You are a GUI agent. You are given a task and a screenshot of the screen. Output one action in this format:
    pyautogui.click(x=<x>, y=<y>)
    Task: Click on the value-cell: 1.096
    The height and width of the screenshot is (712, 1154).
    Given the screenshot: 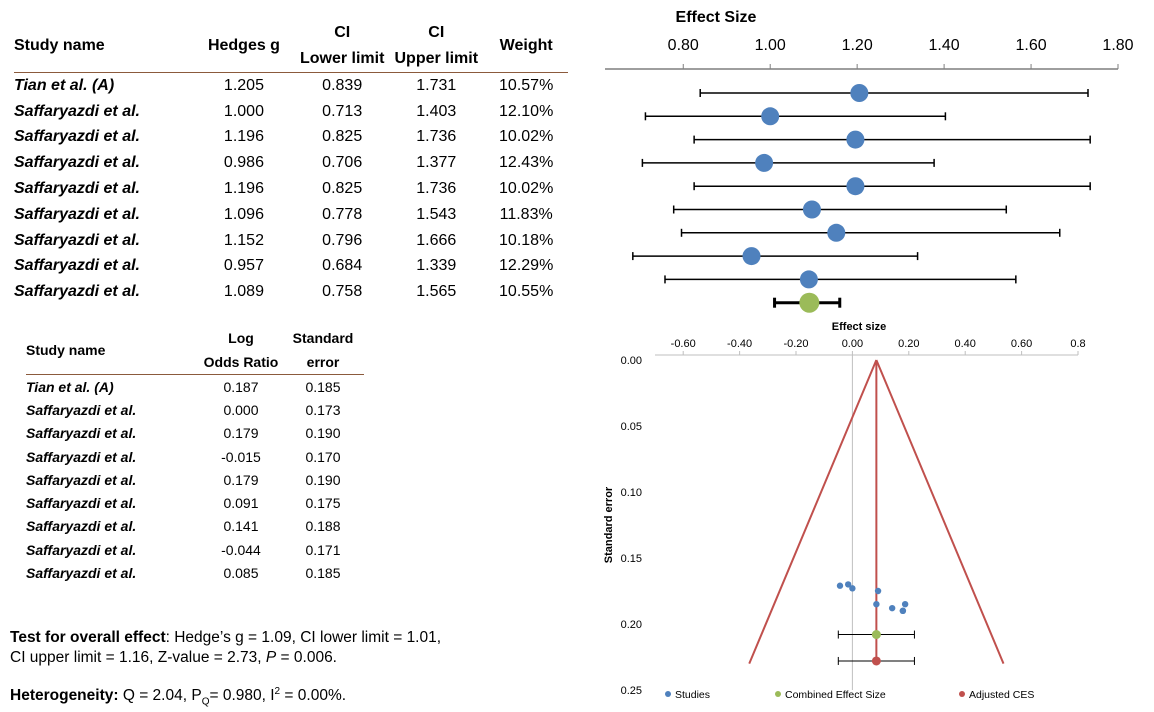 What is the action you would take?
    pyautogui.click(x=243, y=214)
    